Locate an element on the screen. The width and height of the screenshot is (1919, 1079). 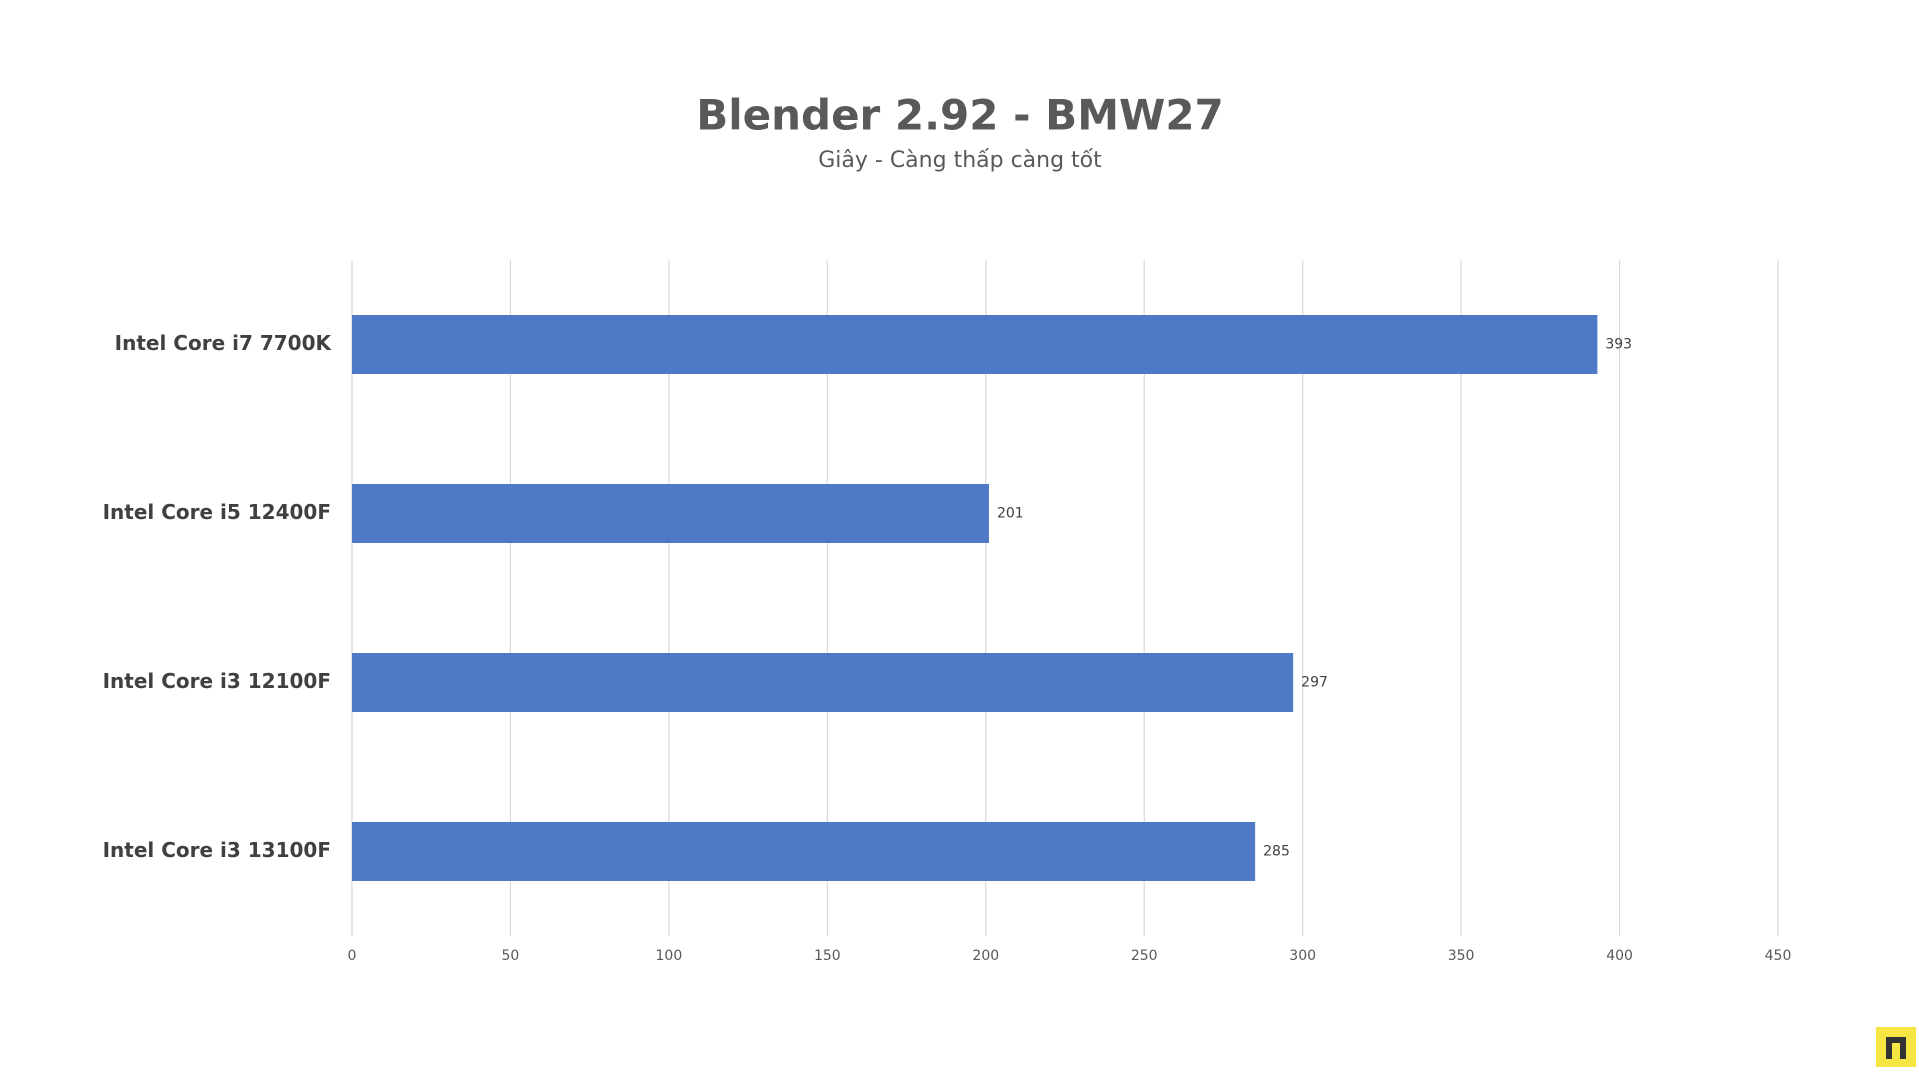
data-label: 297 is located at coordinates (1314, 683).